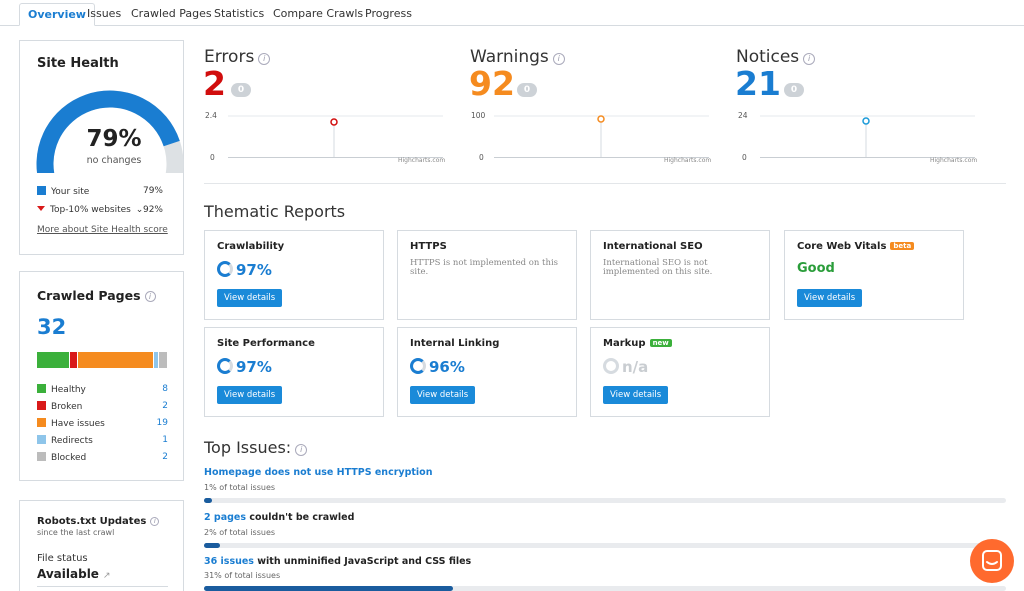 The height and width of the screenshot is (591, 1024). I want to click on crawled-pages-total: 32, so click(52, 327).